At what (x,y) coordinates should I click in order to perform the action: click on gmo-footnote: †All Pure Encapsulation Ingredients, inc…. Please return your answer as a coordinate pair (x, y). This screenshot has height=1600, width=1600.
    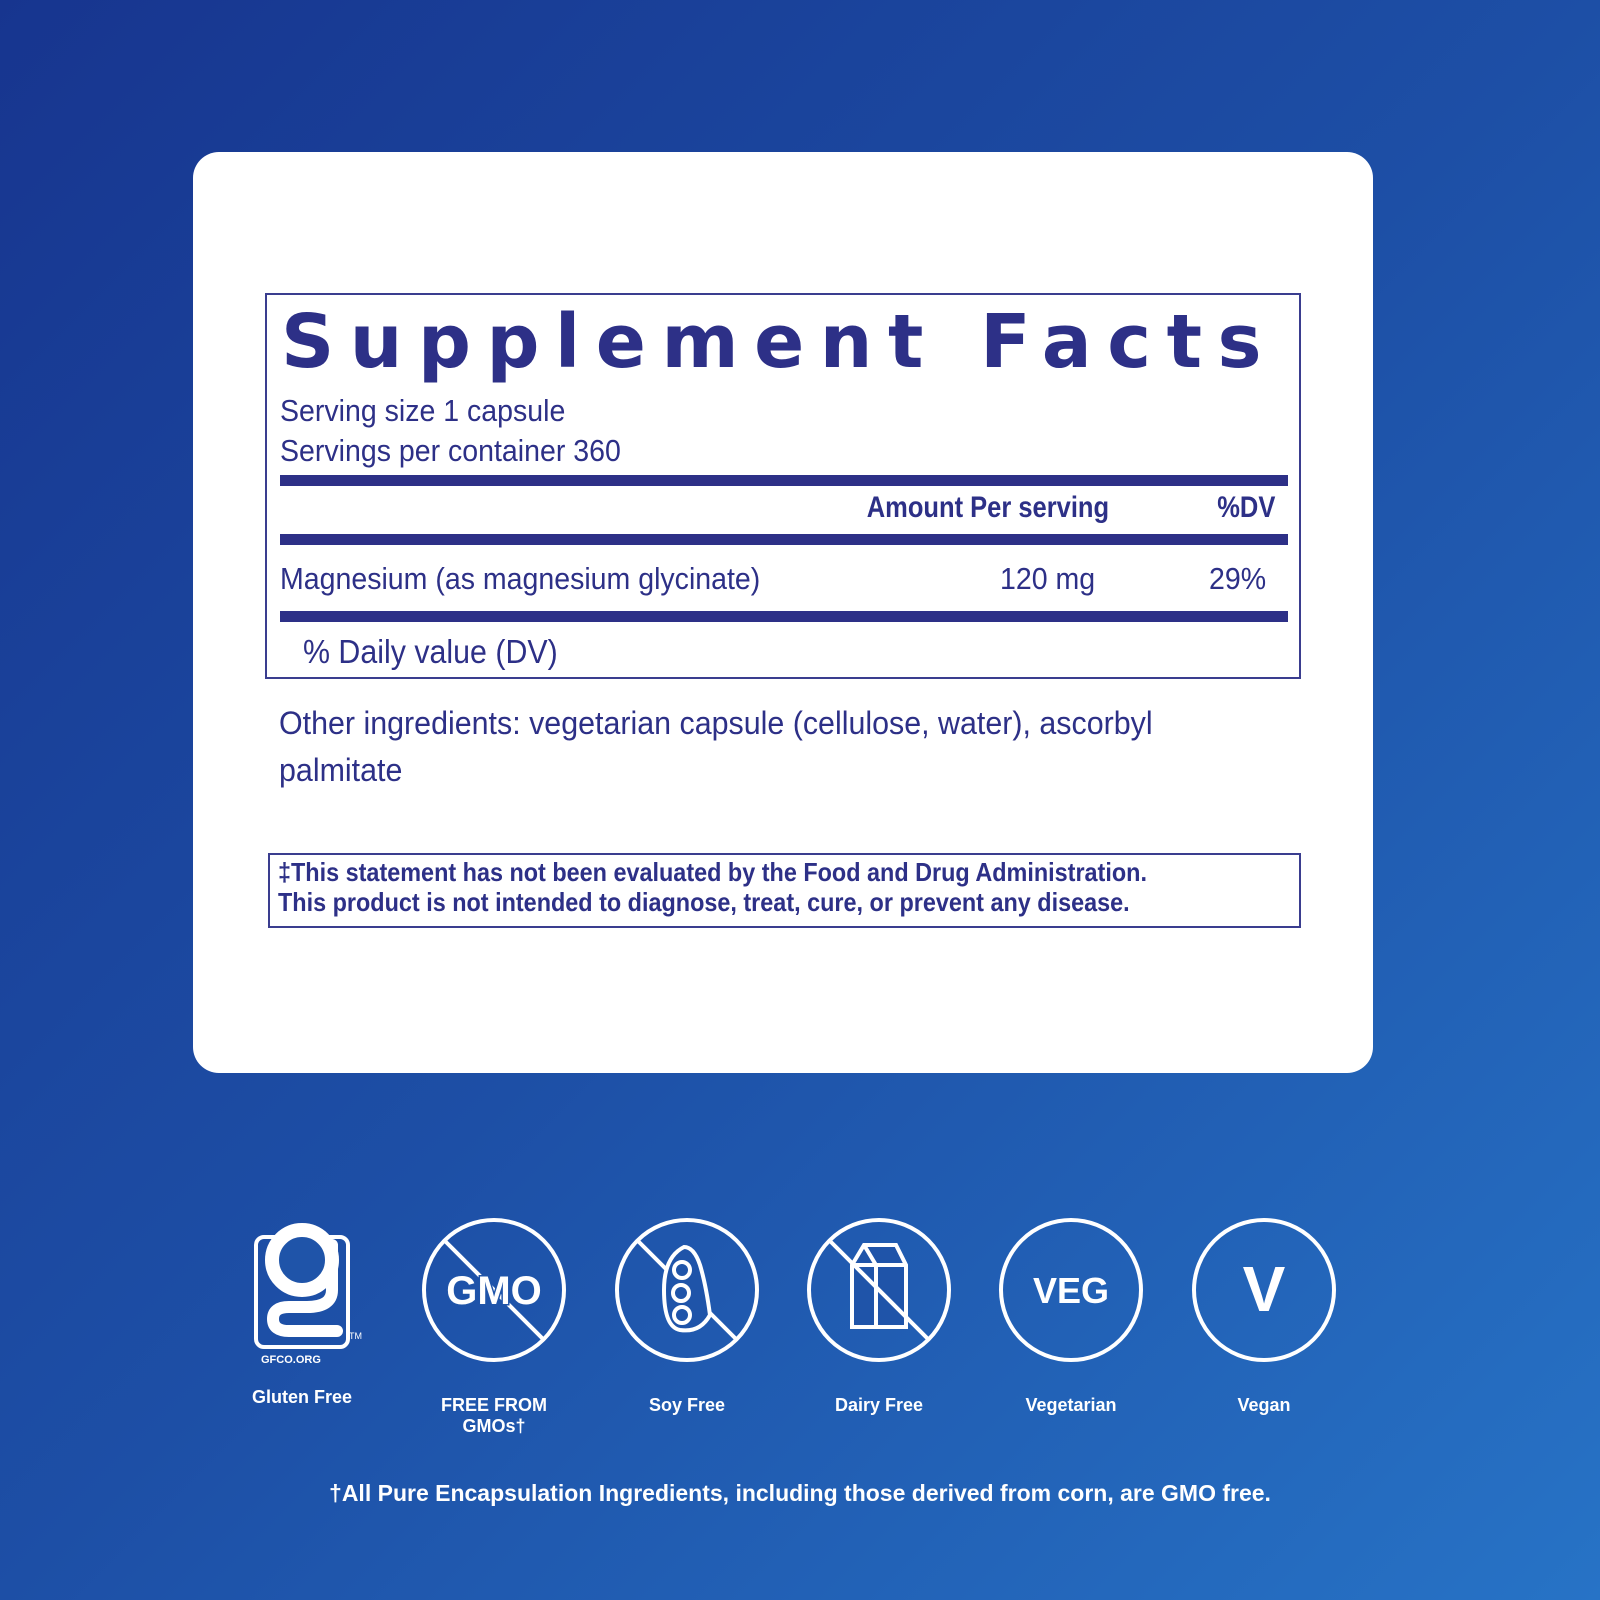
    Looking at the image, I should click on (800, 1493).